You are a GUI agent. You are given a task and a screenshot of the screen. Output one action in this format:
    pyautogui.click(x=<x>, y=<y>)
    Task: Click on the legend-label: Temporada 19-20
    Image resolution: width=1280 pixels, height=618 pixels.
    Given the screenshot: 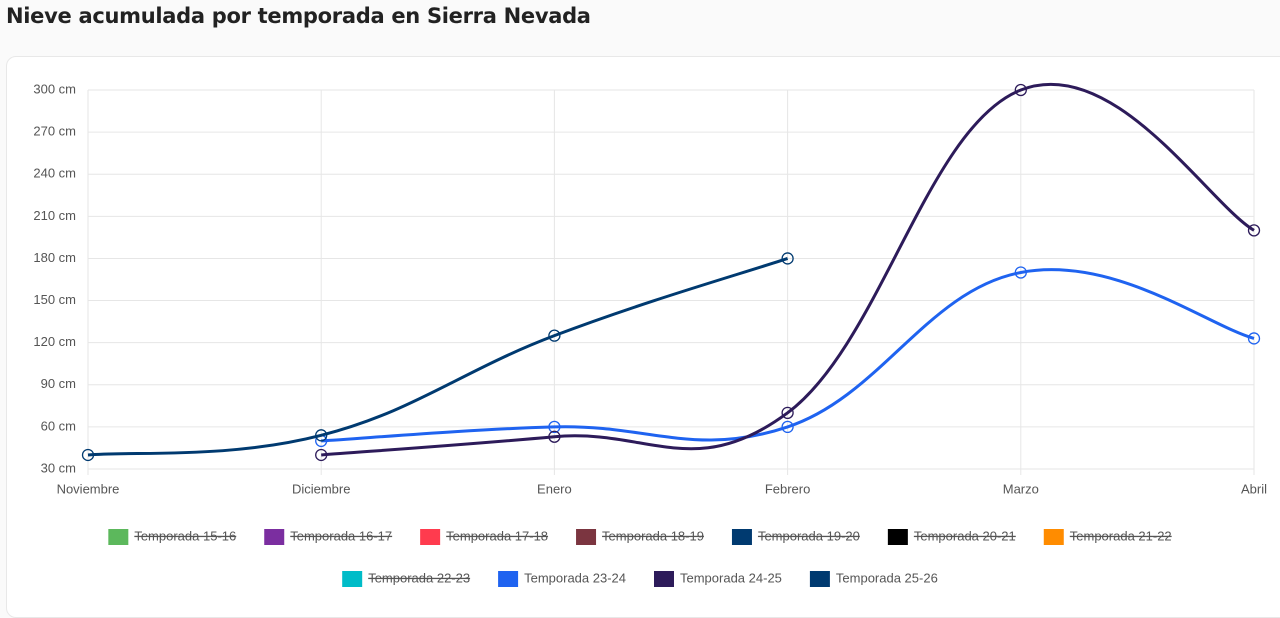 What is the action you would take?
    pyautogui.click(x=809, y=535)
    